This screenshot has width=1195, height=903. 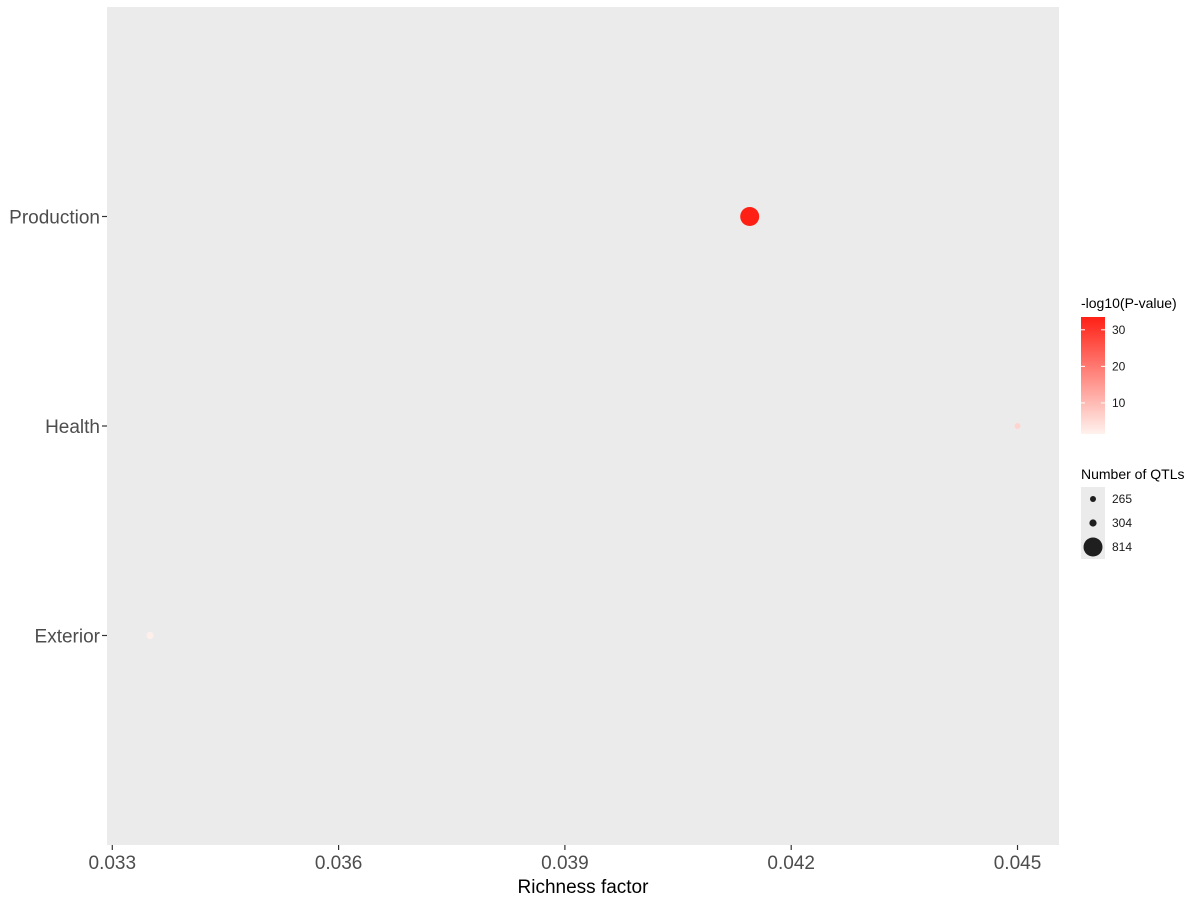 What do you see at coordinates (1129, 364) in the screenshot?
I see `color-legend: -log10(P-value) 10 20 30` at bounding box center [1129, 364].